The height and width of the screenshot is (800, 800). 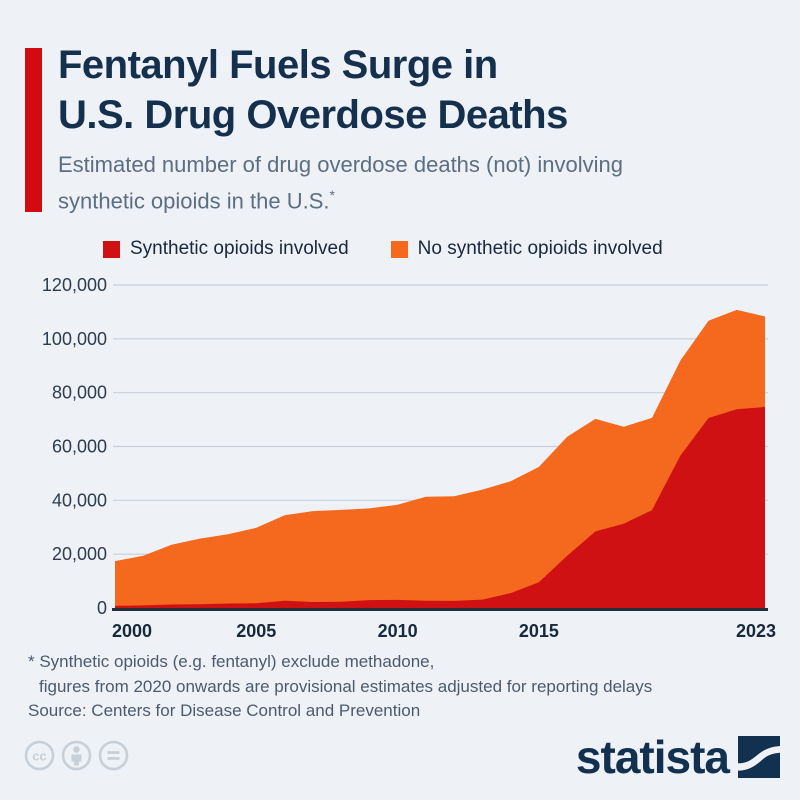 I want to click on x-axis-label: 2023, so click(x=756, y=631).